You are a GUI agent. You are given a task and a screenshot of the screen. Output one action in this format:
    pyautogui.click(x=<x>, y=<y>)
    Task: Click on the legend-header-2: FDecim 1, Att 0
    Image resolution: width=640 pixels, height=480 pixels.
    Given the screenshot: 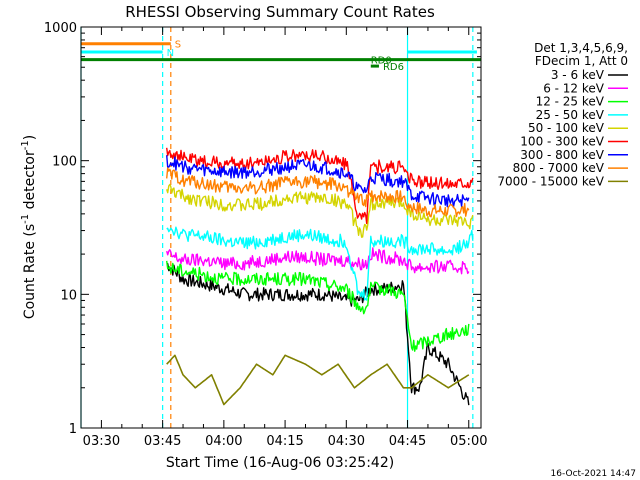 What is the action you would take?
    pyautogui.click(x=581, y=61)
    